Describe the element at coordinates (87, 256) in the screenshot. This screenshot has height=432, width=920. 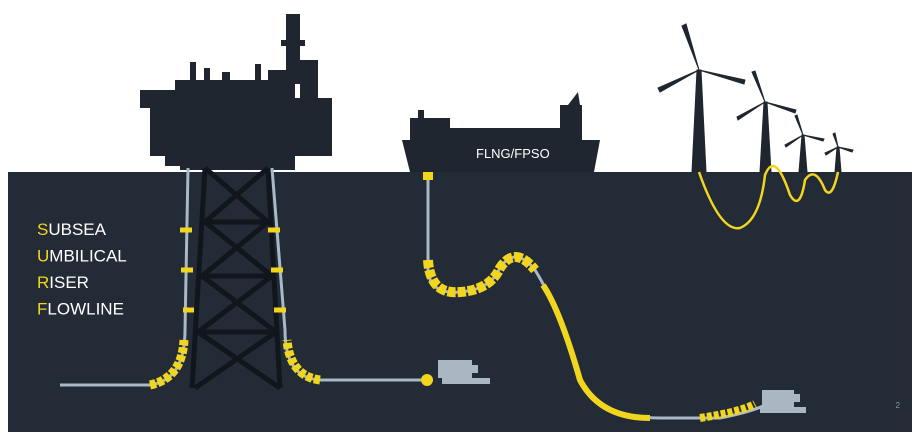
I see `acronym-rest: MBILICAL` at that location.